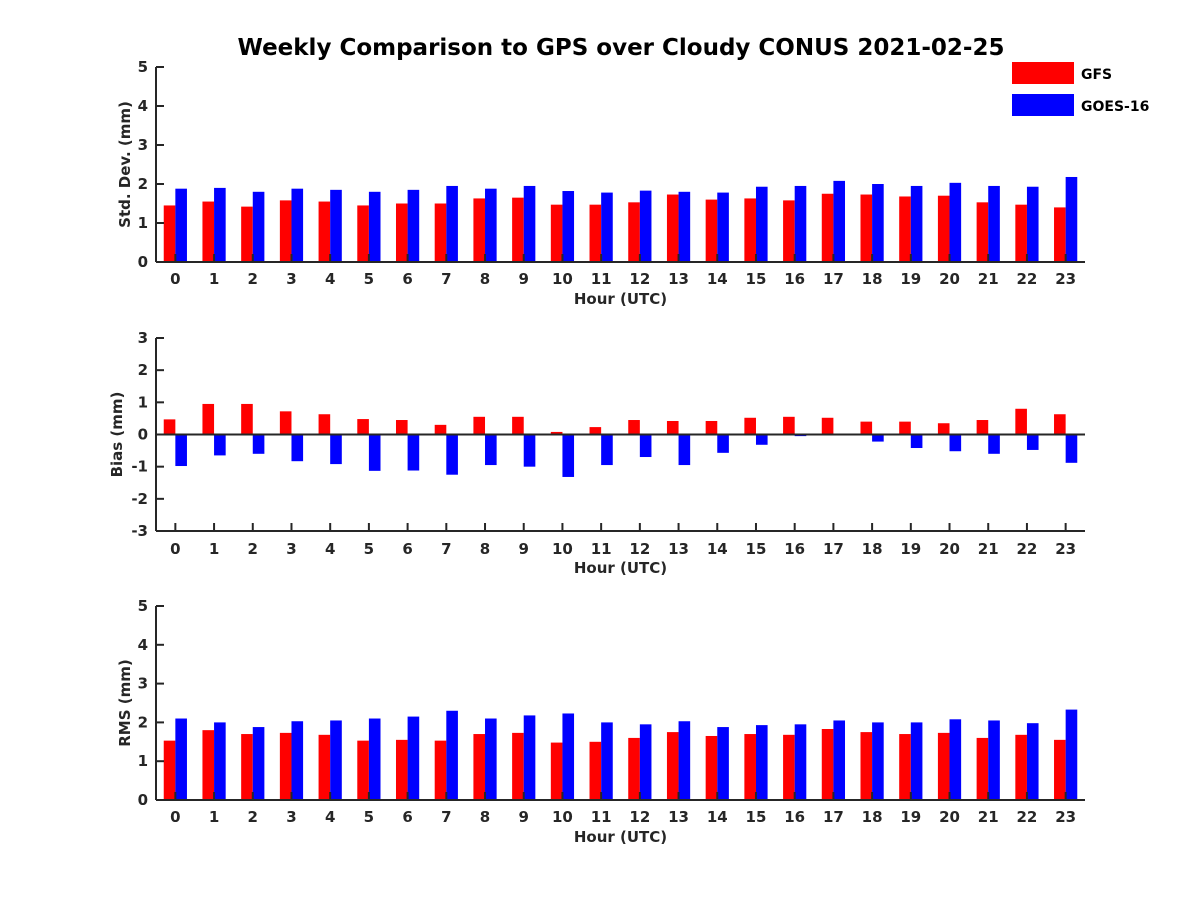 The image size is (1200, 900). I want to click on x-tick-label: 12, so click(639, 549).